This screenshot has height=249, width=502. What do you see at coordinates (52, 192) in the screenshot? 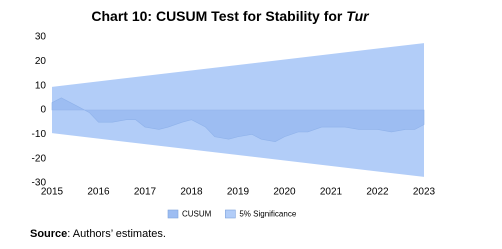
I see `x-tick-label: 2015` at bounding box center [52, 192].